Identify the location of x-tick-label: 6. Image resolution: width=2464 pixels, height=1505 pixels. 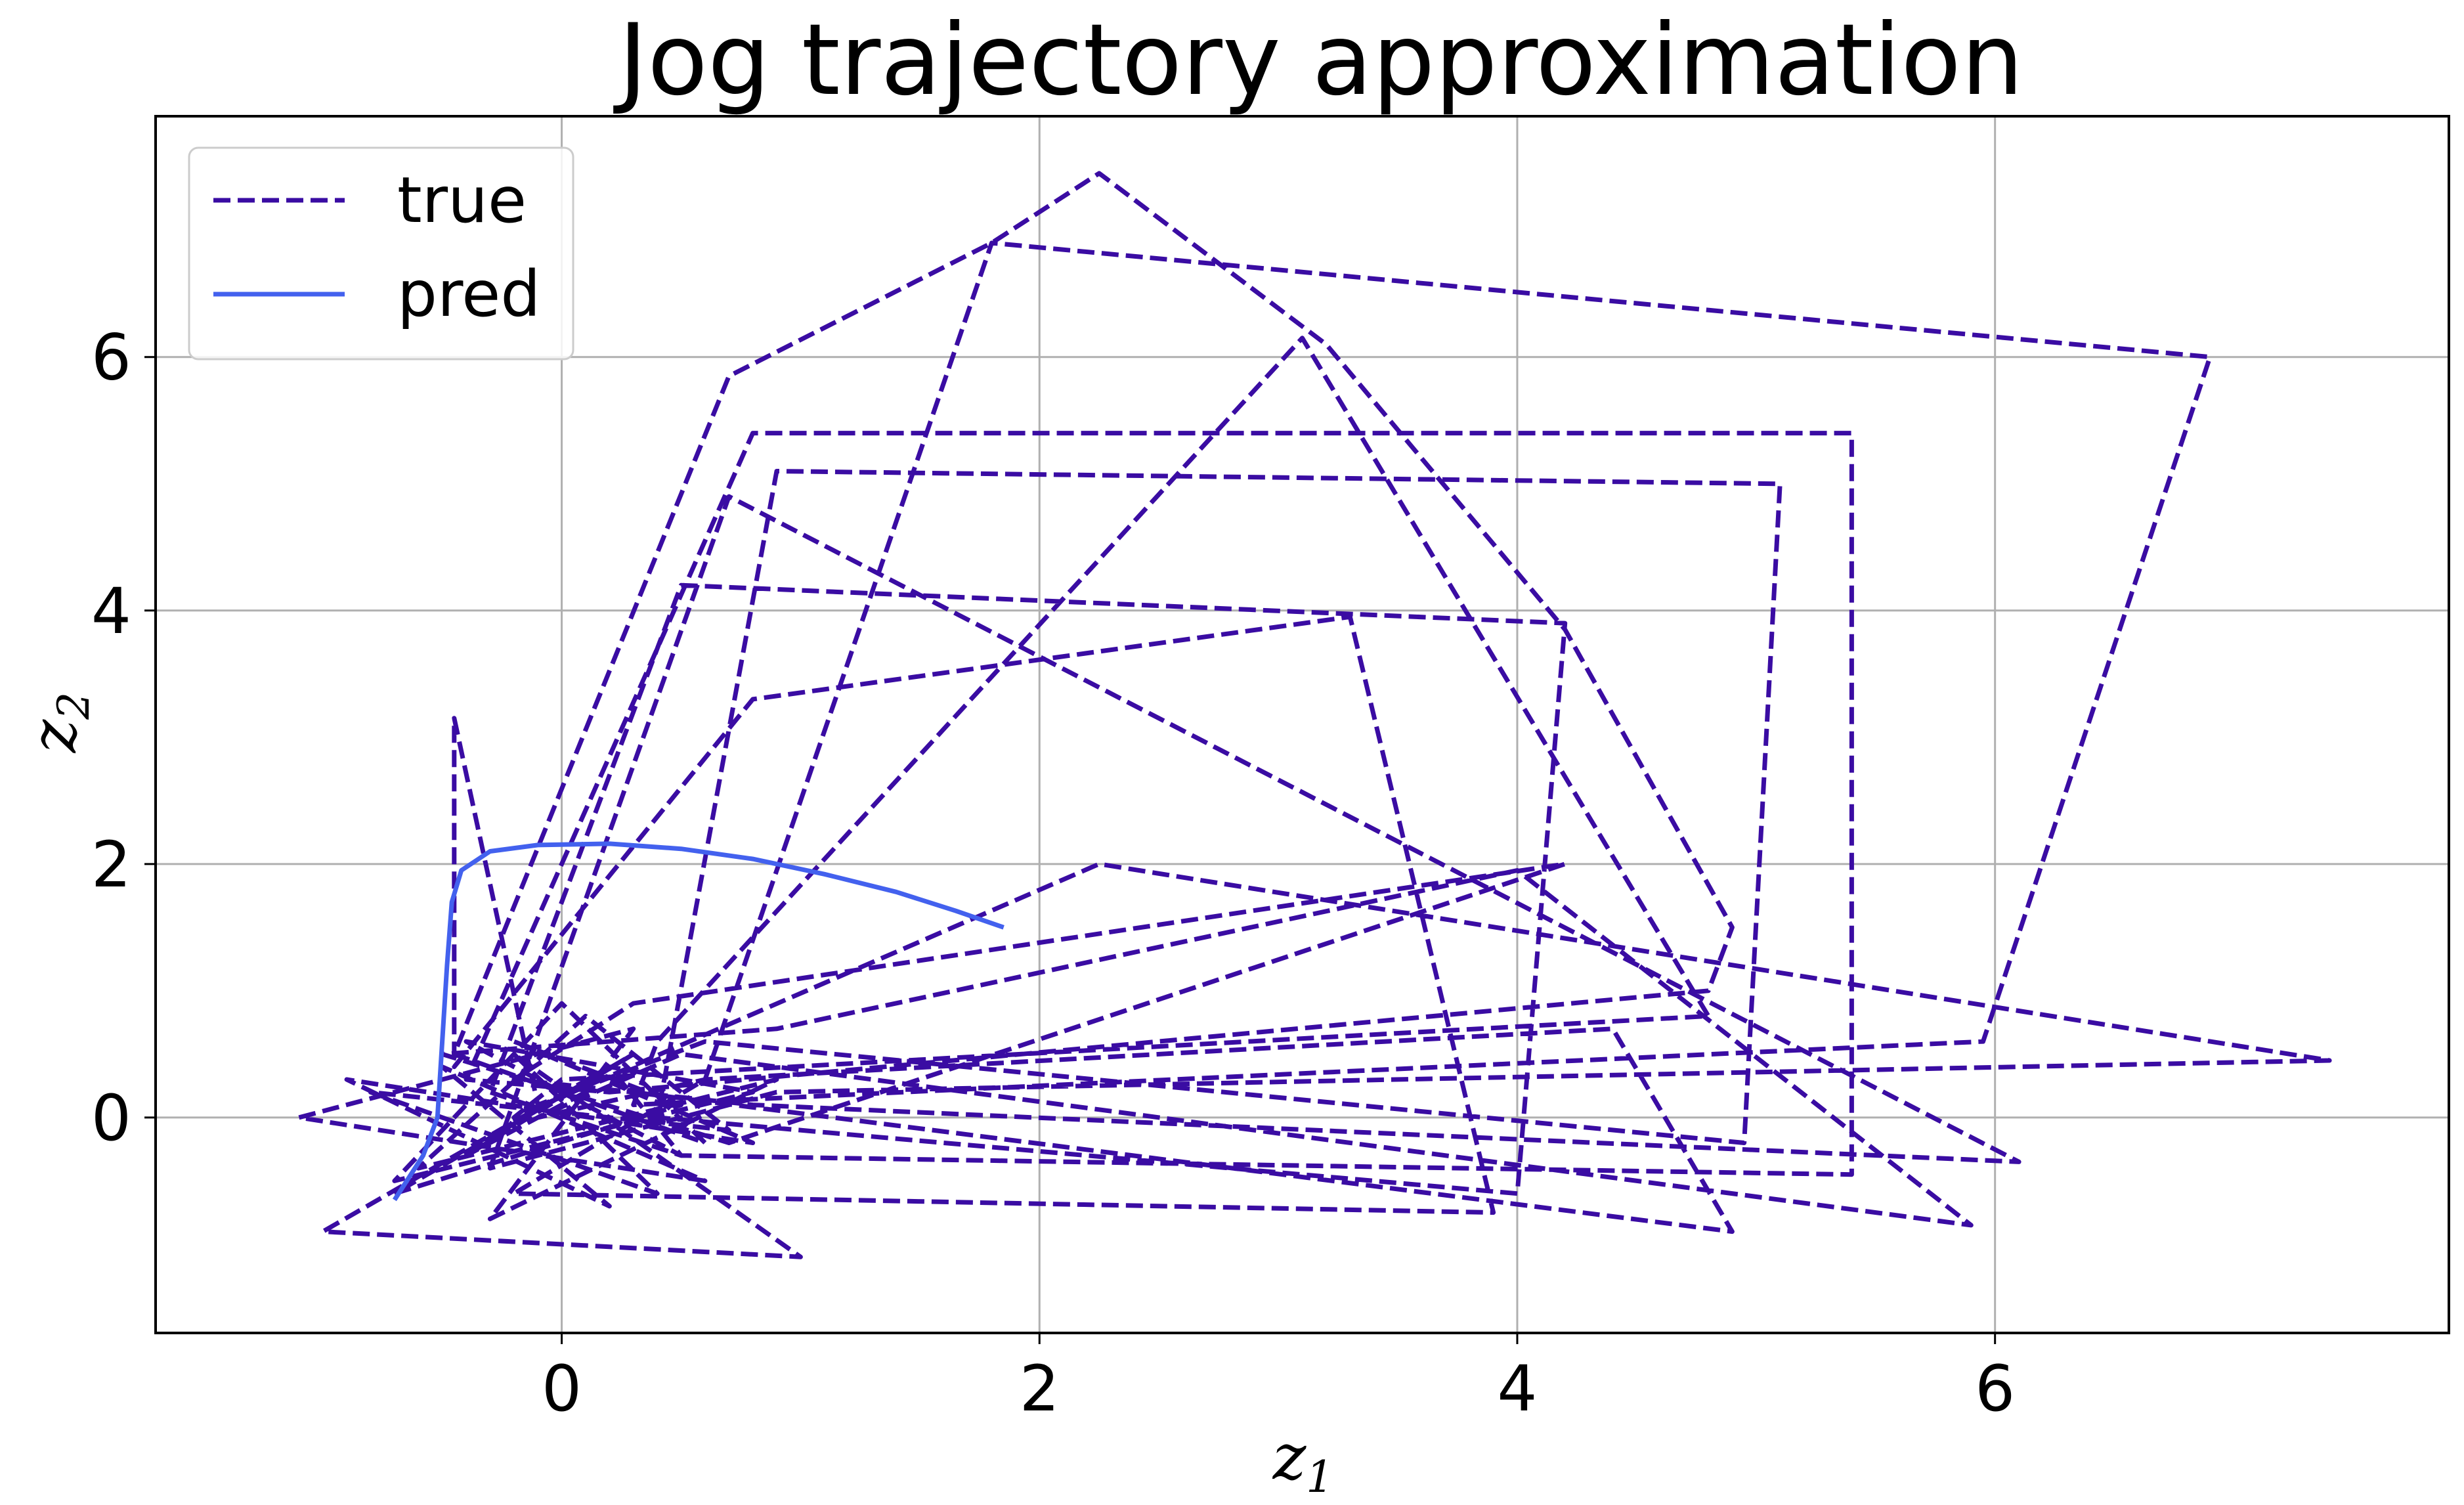
(1995, 1389).